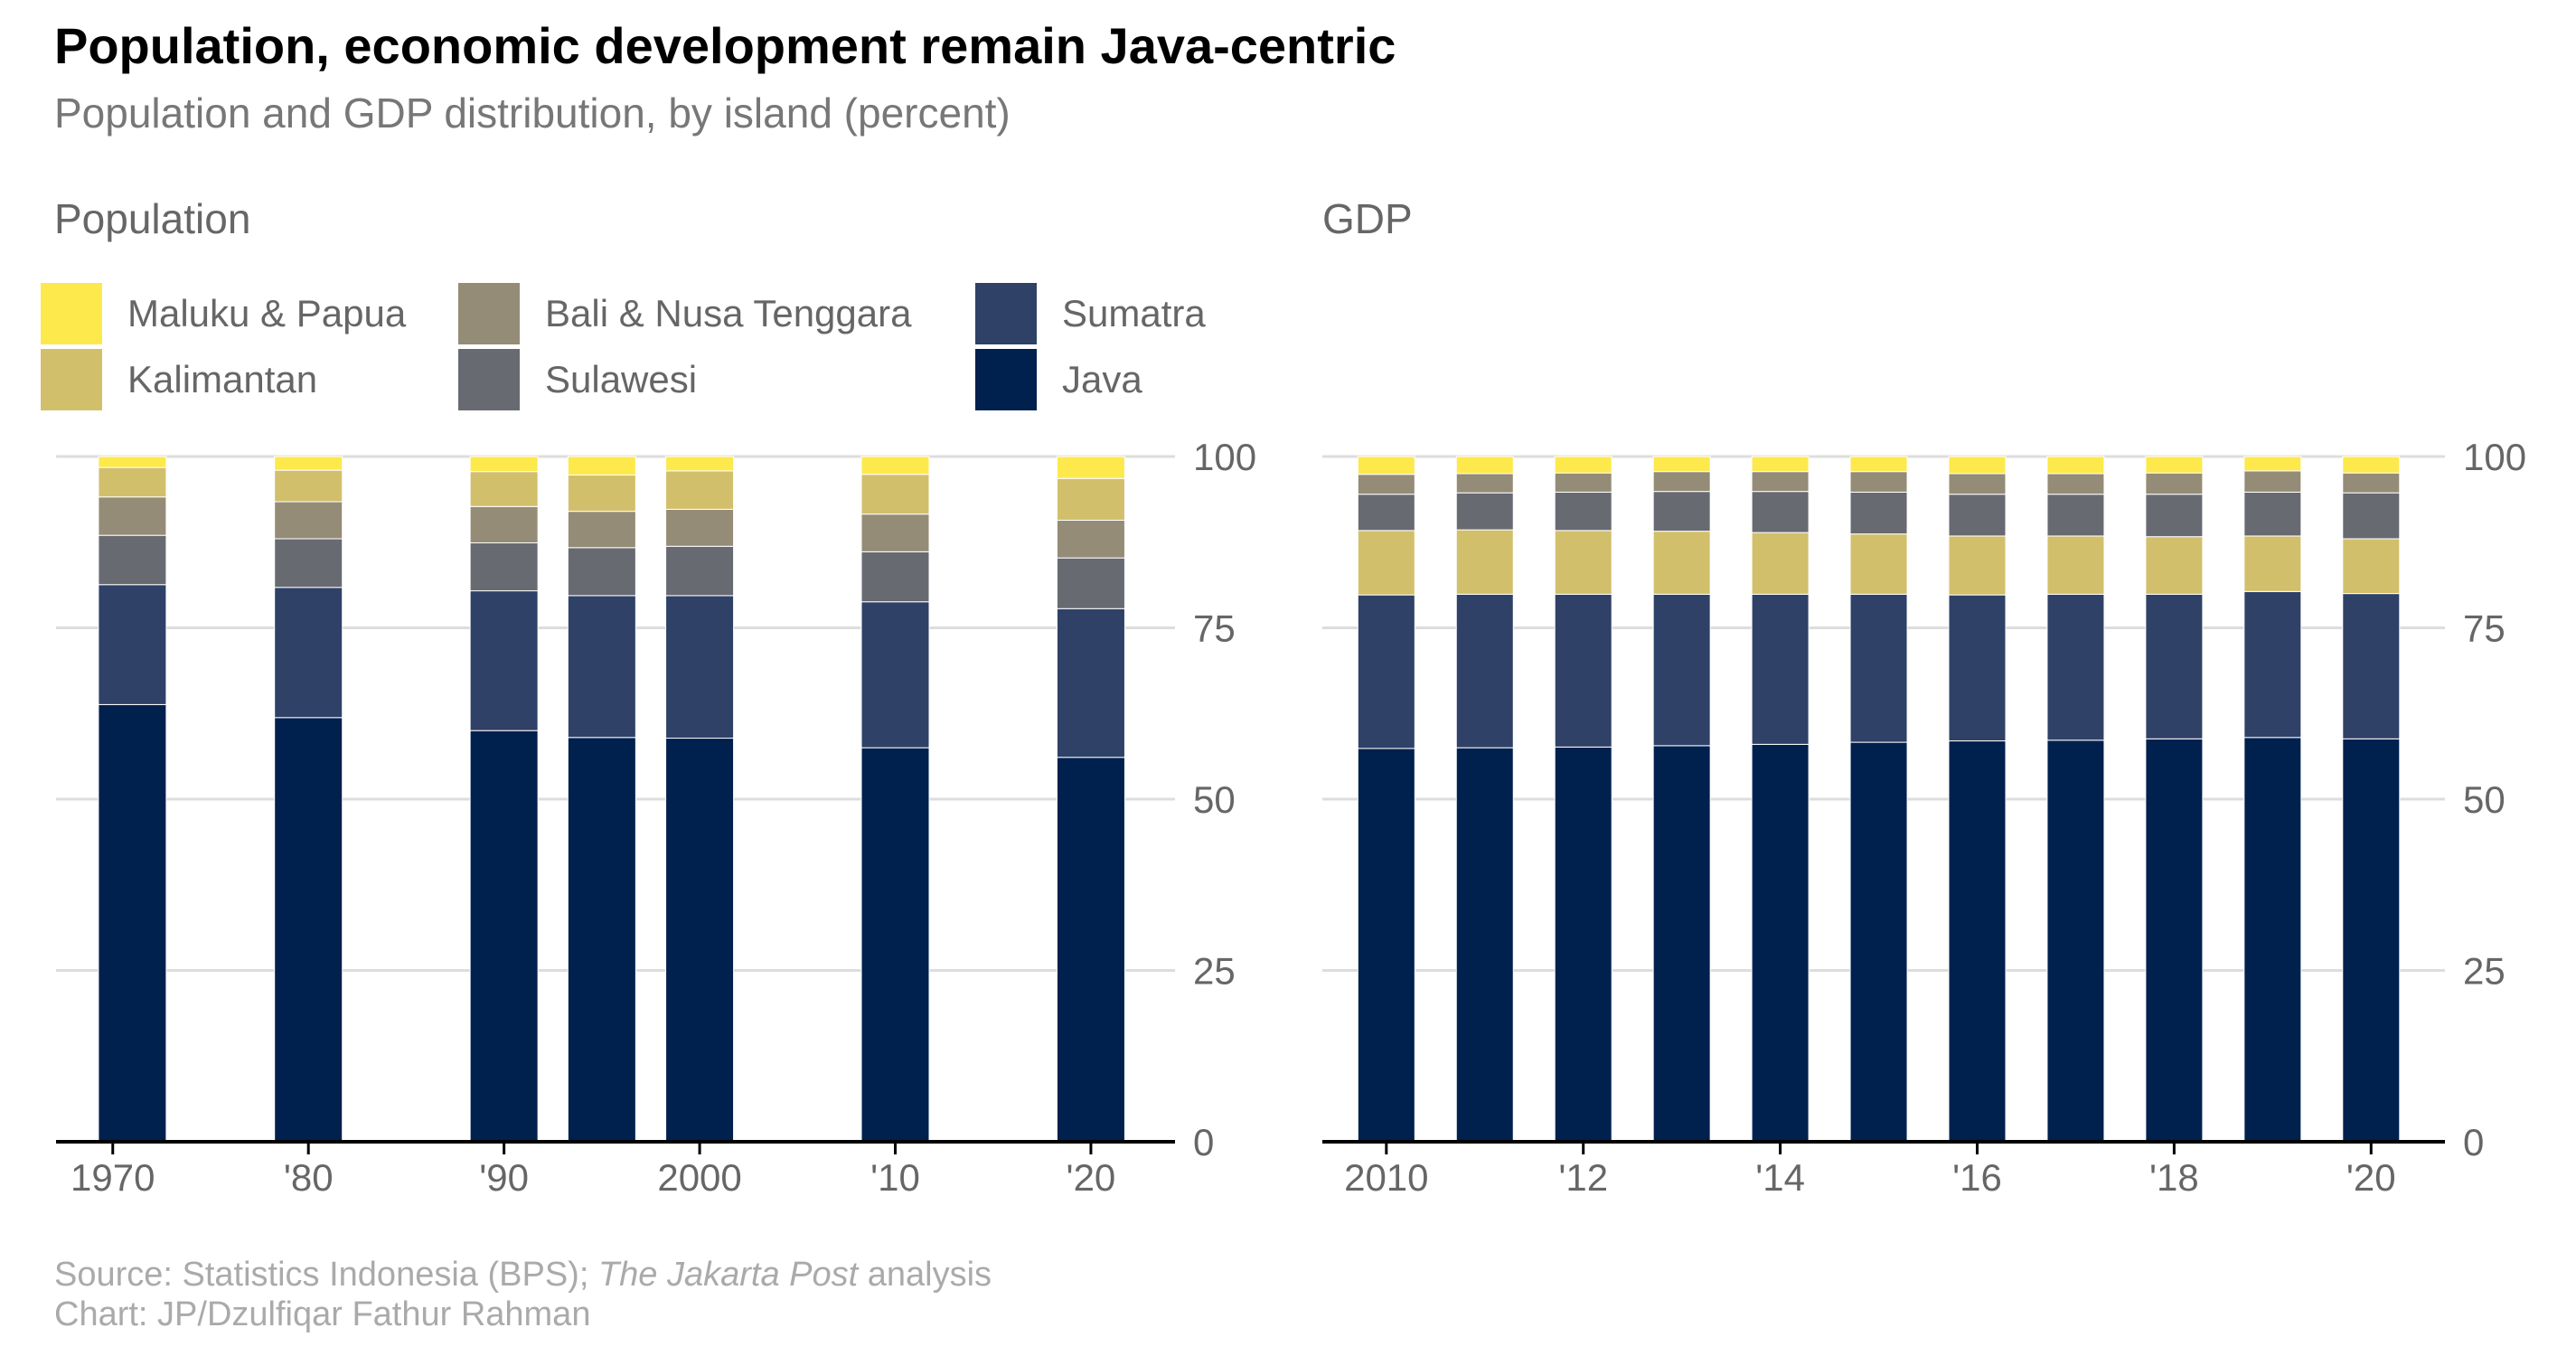  What do you see at coordinates (267, 313) in the screenshot?
I see `legend-label: Maluku & Papua` at bounding box center [267, 313].